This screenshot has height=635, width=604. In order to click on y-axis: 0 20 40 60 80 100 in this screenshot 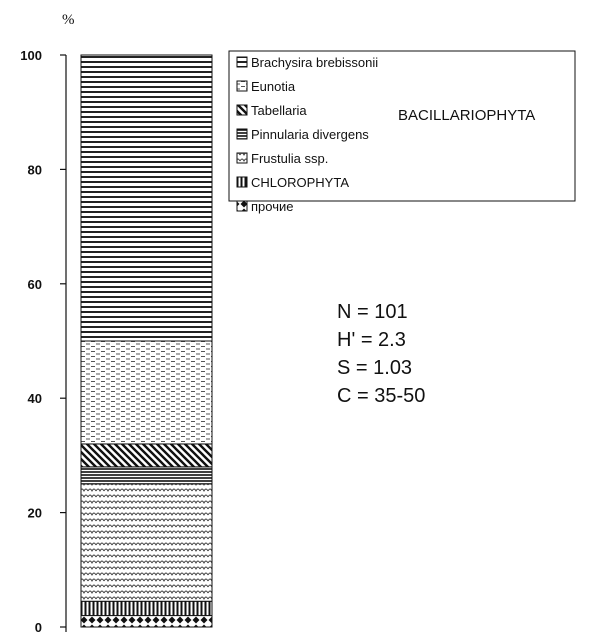, I will do `click(43, 341)`.